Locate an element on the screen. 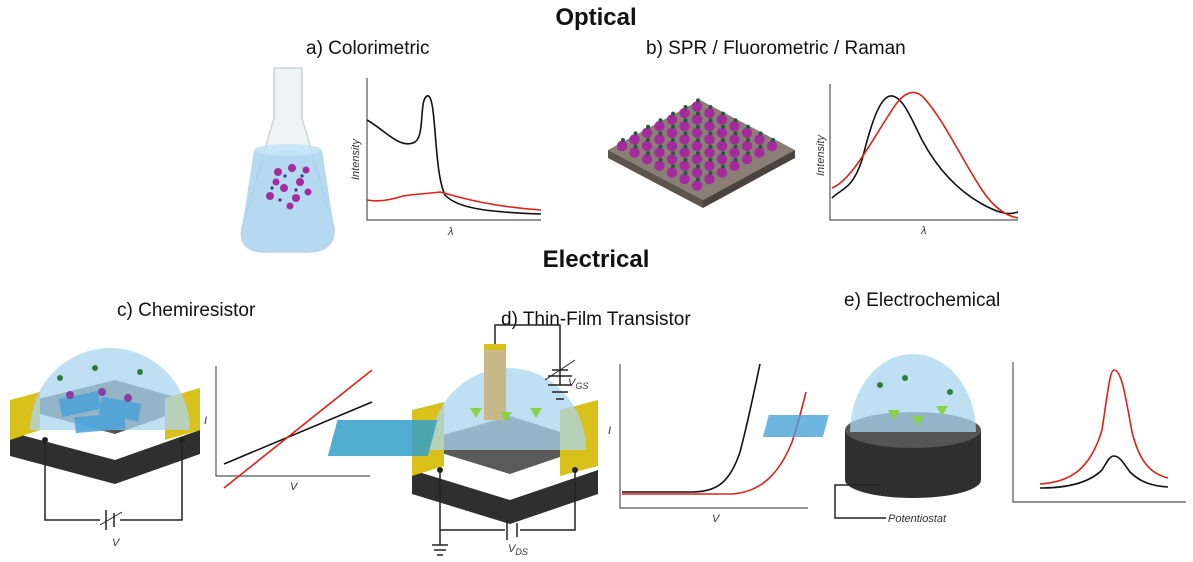 The image size is (1193, 562). panel-d-gate-label: VGS is located at coordinates (578, 384).